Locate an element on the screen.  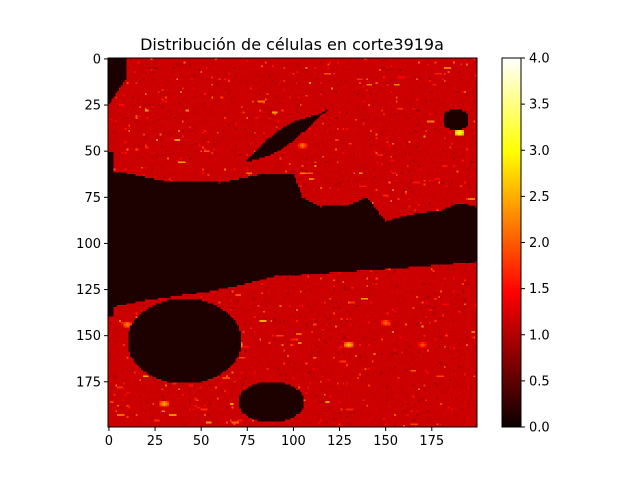
x-tick-label: 150 is located at coordinates (385, 441).